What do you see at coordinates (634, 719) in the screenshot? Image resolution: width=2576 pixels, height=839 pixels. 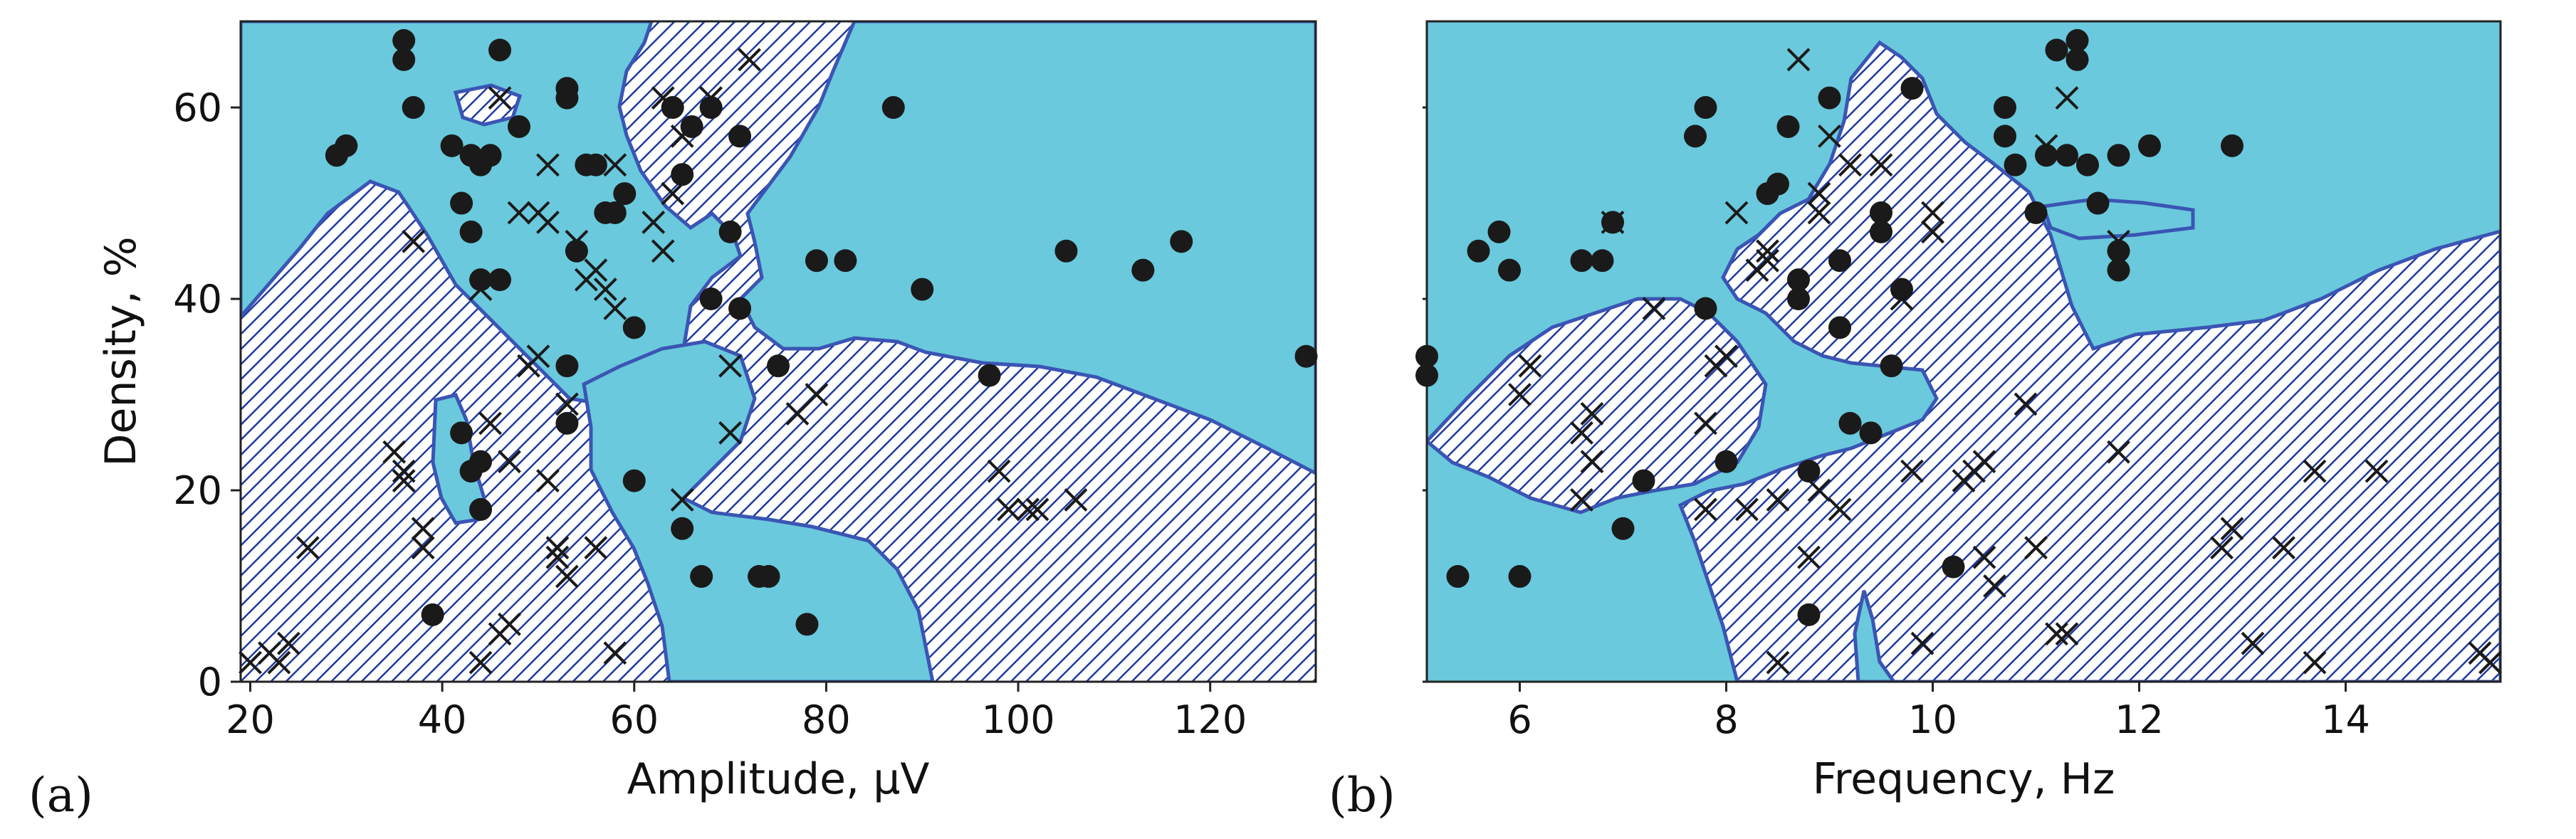 I see `x-tick-label-a: 60` at bounding box center [634, 719].